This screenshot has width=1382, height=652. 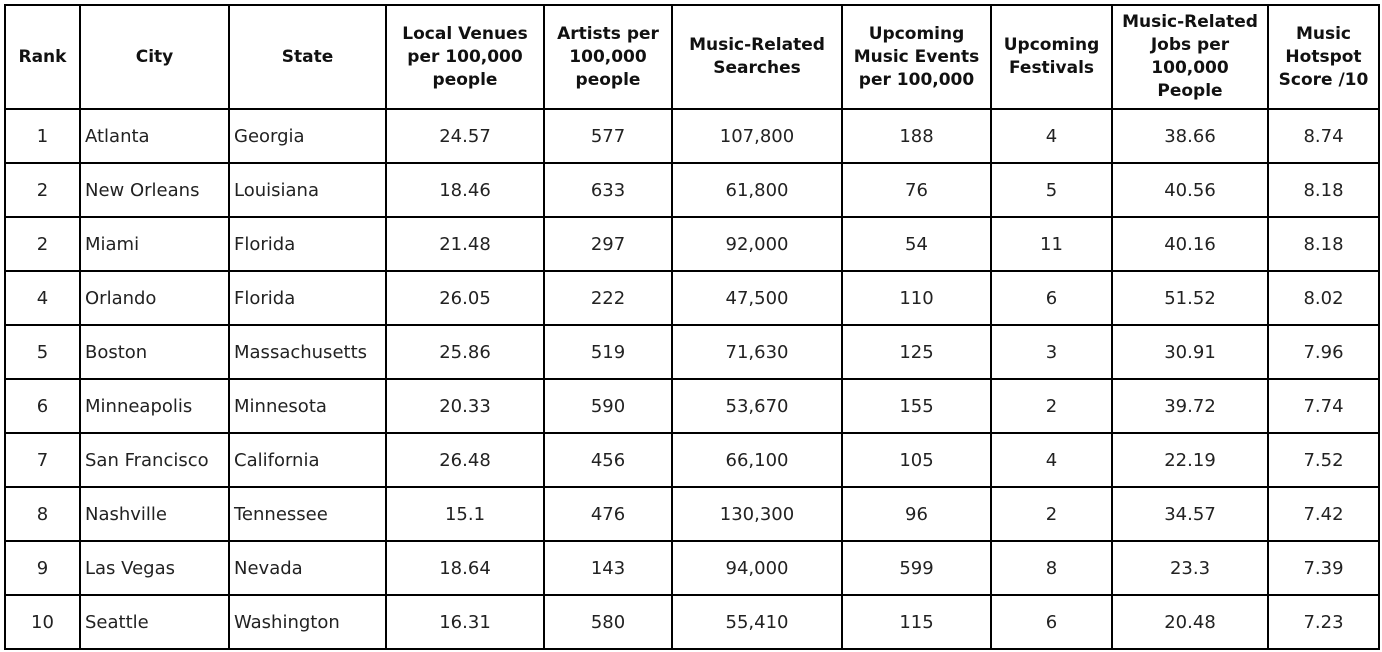 What do you see at coordinates (608, 568) in the screenshot?
I see `table-cell: 143` at bounding box center [608, 568].